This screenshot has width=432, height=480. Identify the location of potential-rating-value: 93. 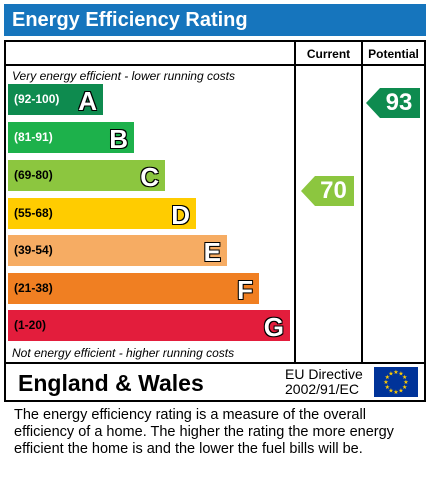
(399, 102).